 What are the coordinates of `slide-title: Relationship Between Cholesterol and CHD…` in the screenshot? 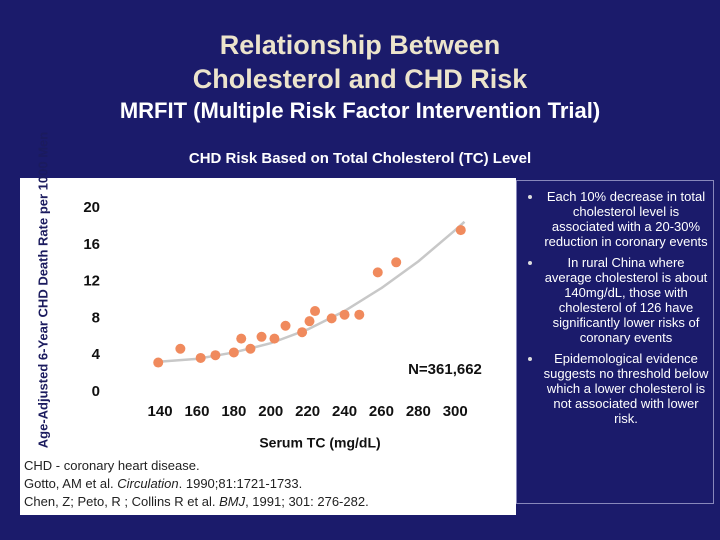 It's located at (360, 62).